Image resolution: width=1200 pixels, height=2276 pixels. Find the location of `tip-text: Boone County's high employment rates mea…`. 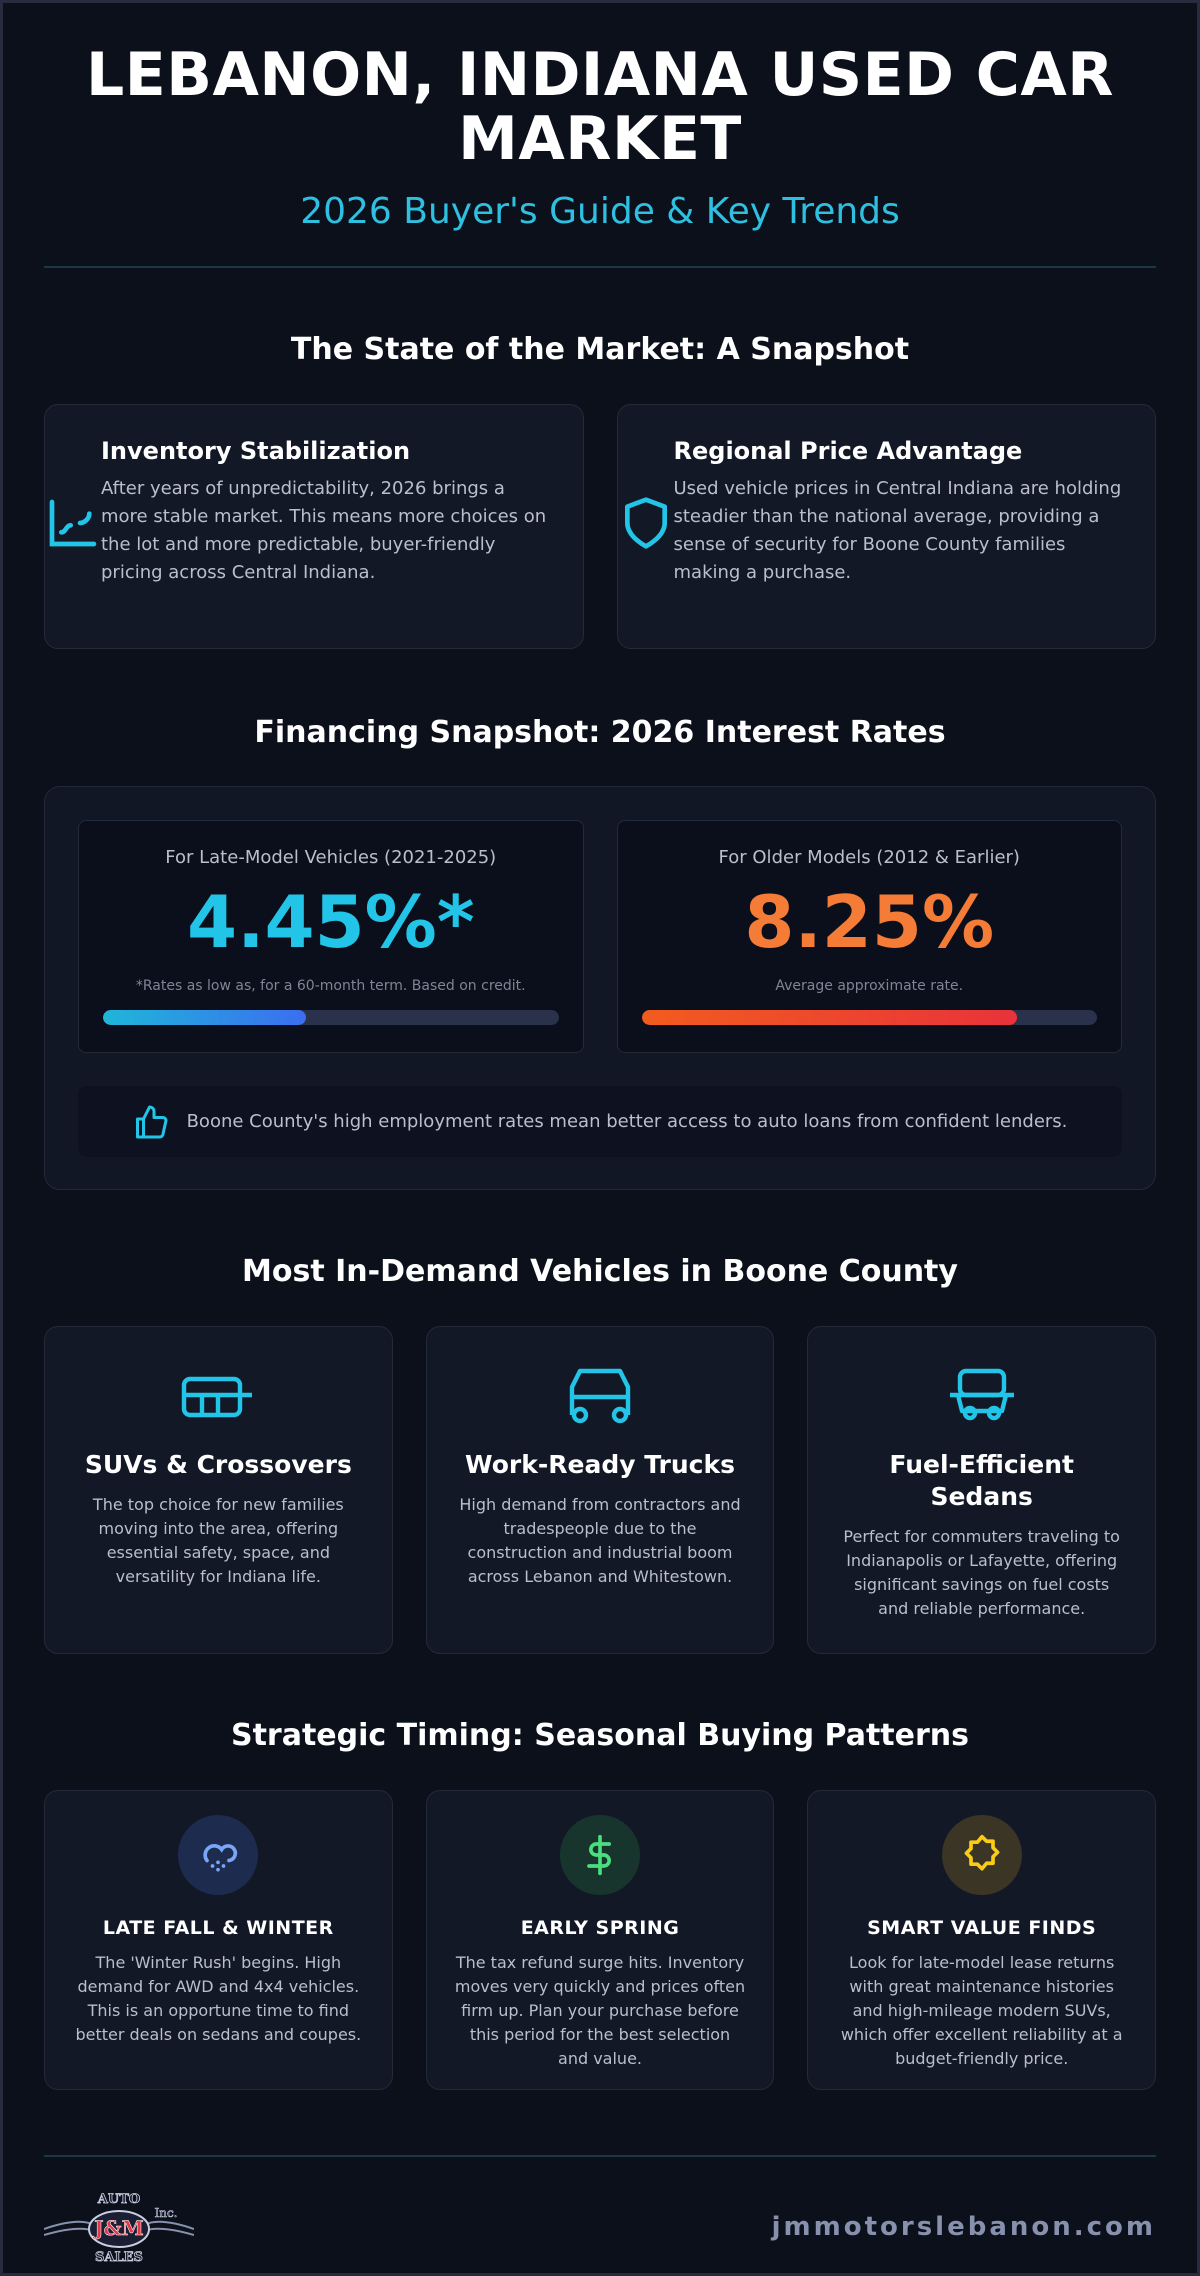

tip-text: Boone County's high employment rates mea… is located at coordinates (627, 1121).